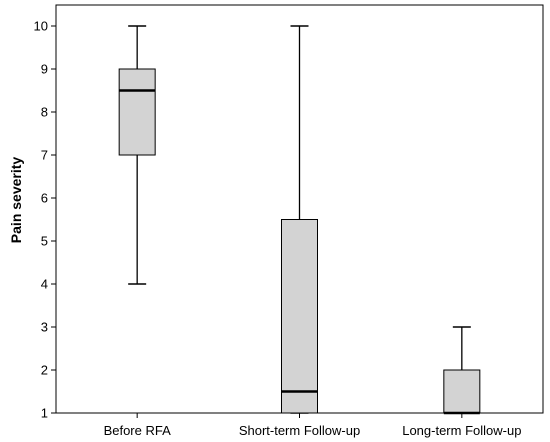  What do you see at coordinates (44, 69) in the screenshot?
I see `y-tick-label: 9` at bounding box center [44, 69].